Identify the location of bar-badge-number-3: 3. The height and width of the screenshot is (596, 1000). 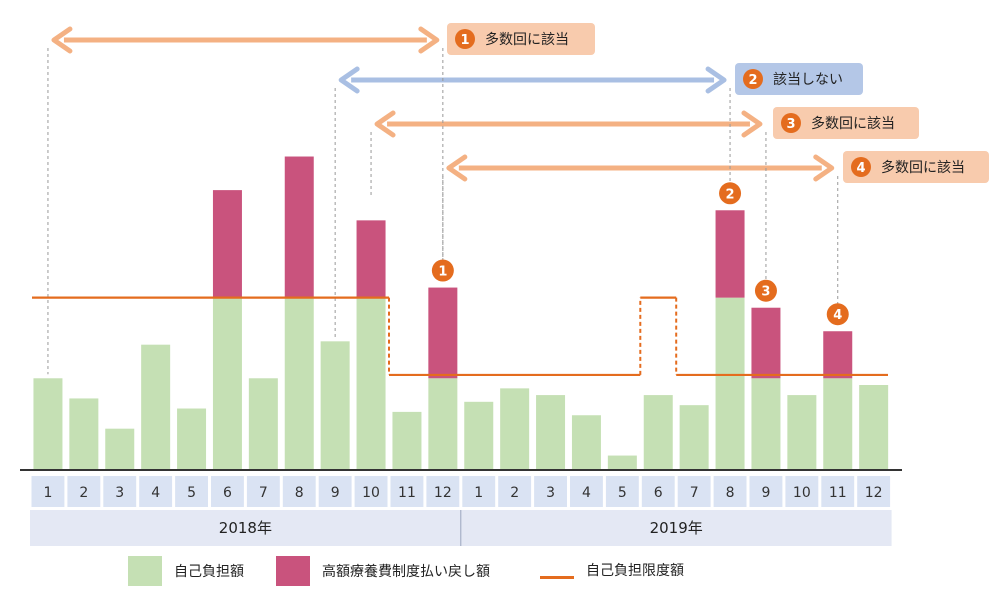
(765, 292).